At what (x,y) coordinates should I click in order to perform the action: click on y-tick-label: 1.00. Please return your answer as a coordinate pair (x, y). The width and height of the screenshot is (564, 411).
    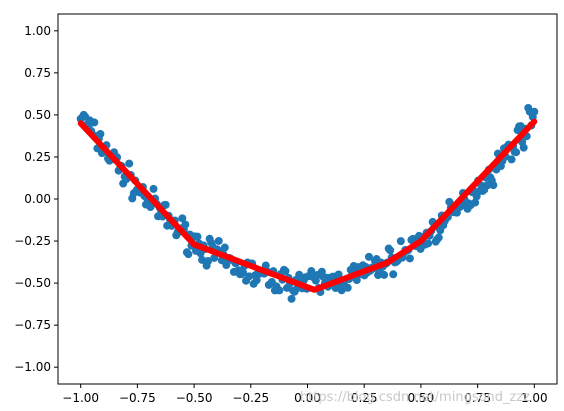
    Looking at the image, I should click on (37, 31).